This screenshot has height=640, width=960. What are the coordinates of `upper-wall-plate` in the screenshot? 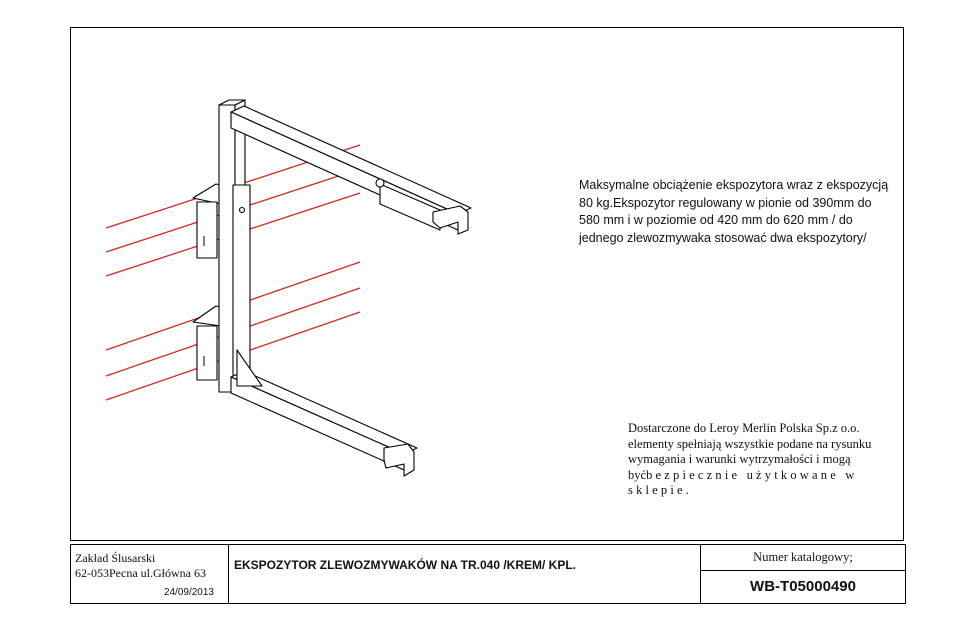 It's located at (207, 230).